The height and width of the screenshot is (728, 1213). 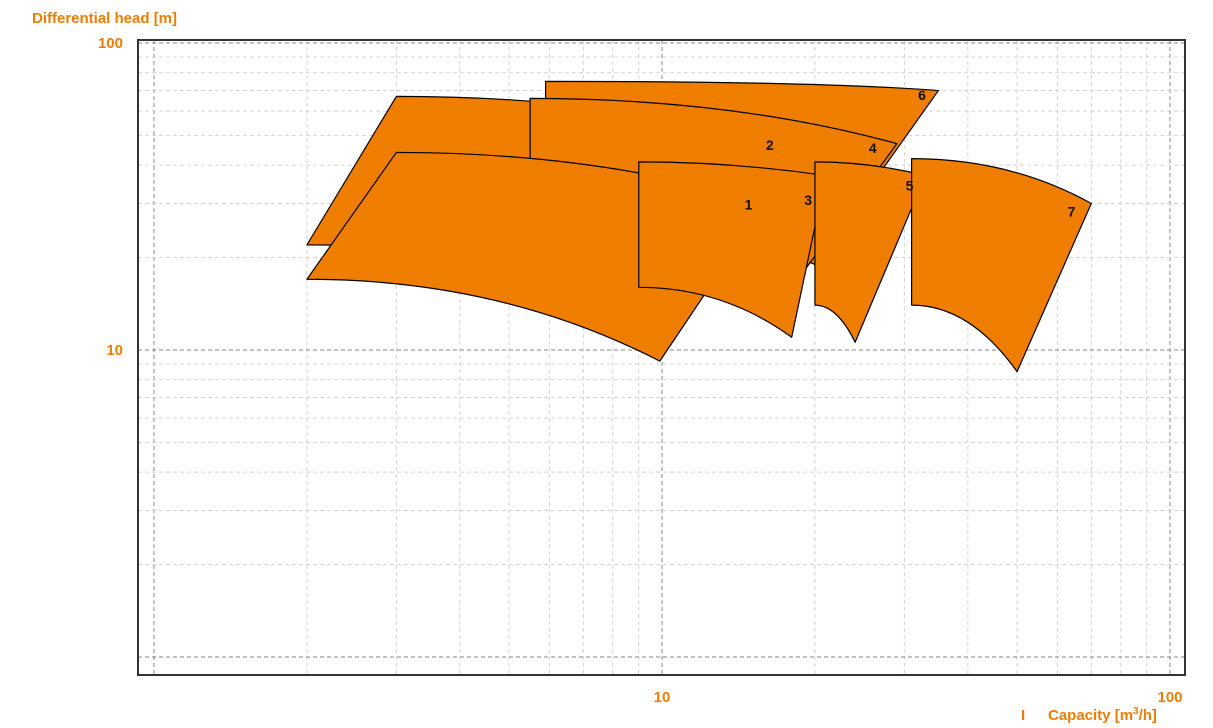 What do you see at coordinates (922, 95) in the screenshot?
I see `region-label-6: 6` at bounding box center [922, 95].